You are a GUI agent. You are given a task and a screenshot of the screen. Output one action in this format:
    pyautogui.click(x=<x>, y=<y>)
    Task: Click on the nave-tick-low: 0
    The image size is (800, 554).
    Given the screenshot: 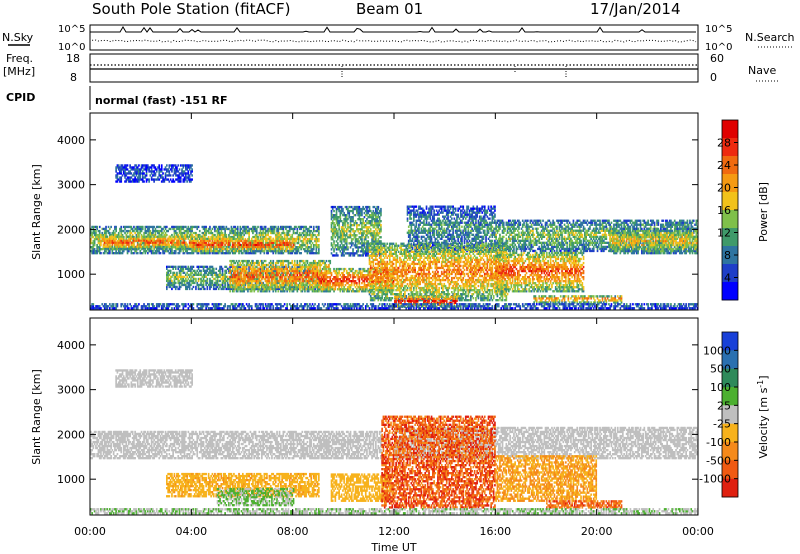 What is the action you would take?
    pyautogui.click(x=713, y=77)
    